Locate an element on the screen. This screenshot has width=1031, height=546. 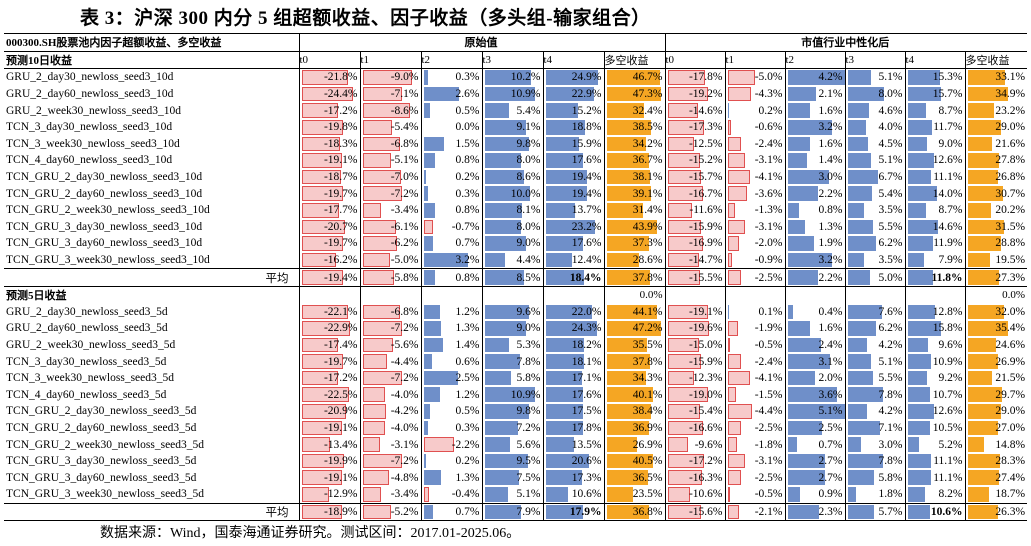
col-header: t0 is located at coordinates (694, 60).